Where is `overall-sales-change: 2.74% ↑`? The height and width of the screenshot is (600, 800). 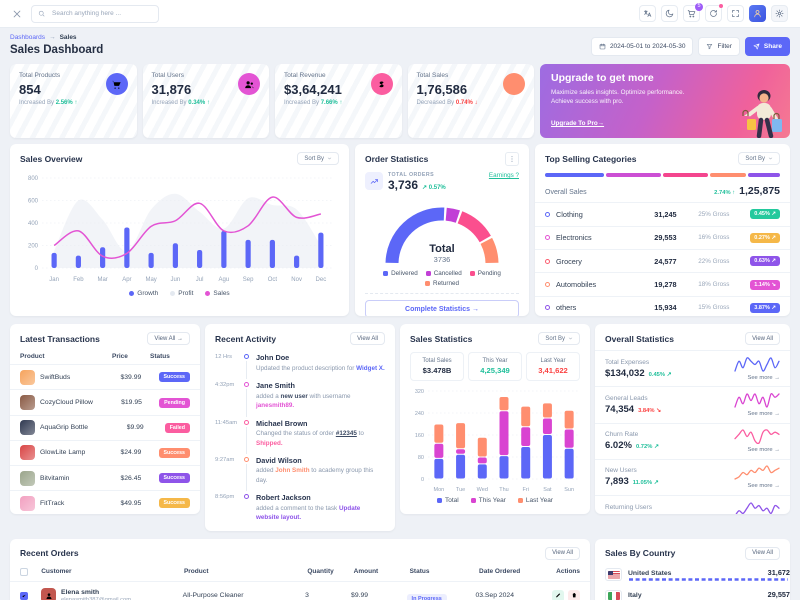 overall-sales-change: 2.74% ↑ is located at coordinates (725, 193).